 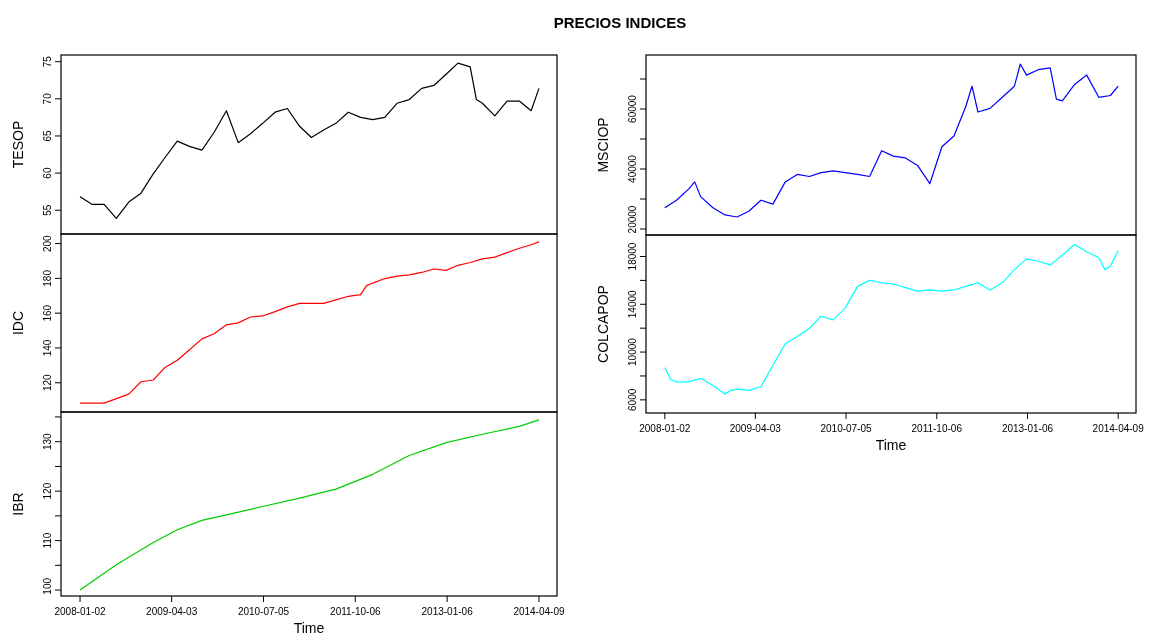 What do you see at coordinates (47, 173) in the screenshot?
I see `y-tick-label: 60` at bounding box center [47, 173].